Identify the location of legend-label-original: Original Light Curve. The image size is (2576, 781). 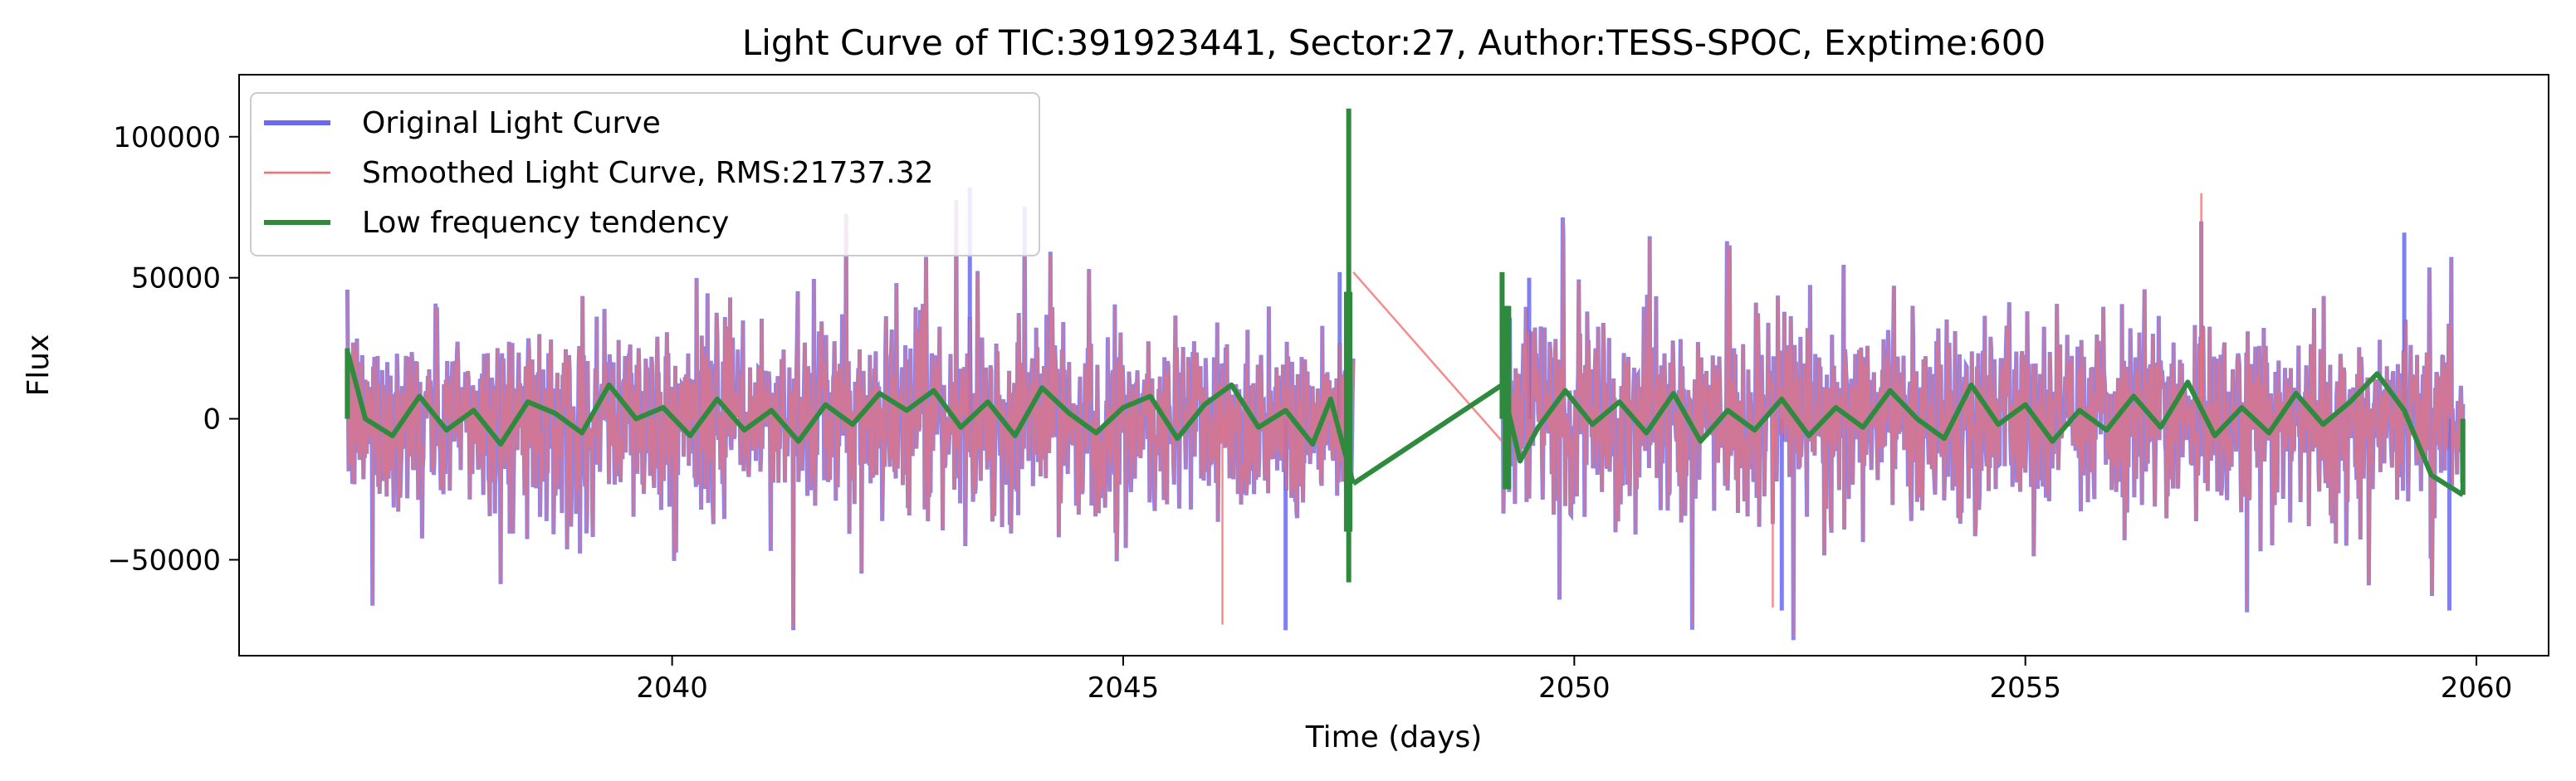
(511, 123).